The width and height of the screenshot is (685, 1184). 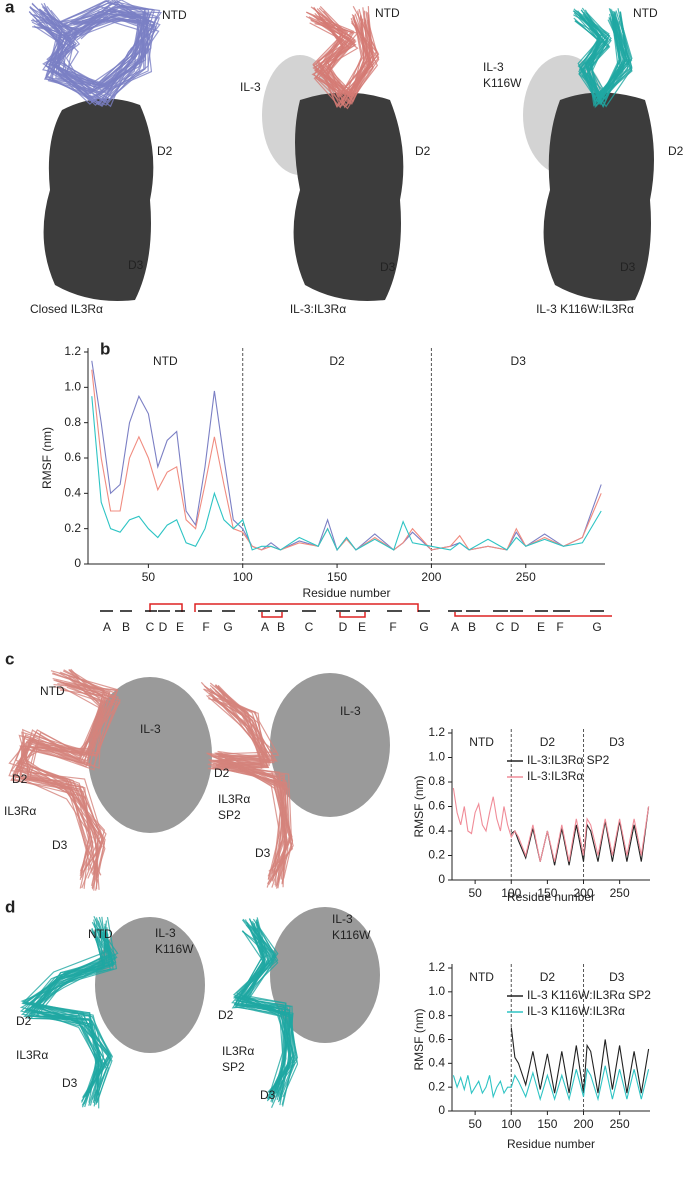 What do you see at coordinates (9, 658) in the screenshot?
I see `panel-label: c` at bounding box center [9, 658].